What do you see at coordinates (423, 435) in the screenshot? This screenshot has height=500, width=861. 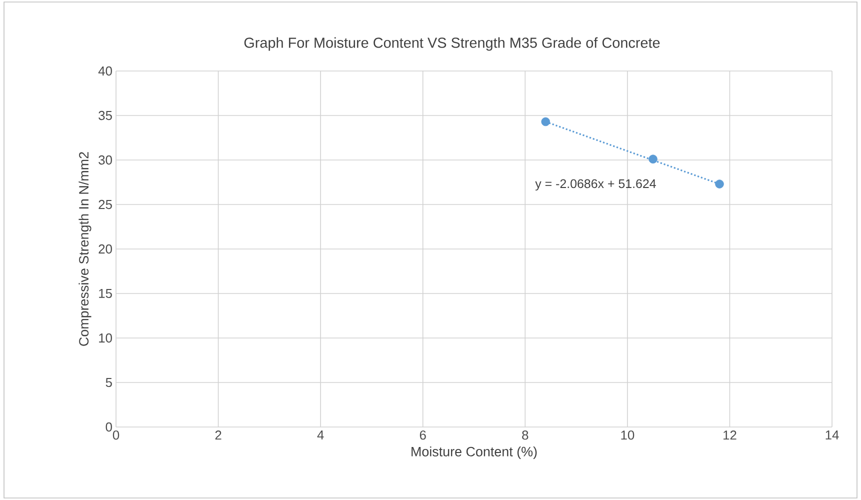 I see `x-tick-label: 6` at bounding box center [423, 435].